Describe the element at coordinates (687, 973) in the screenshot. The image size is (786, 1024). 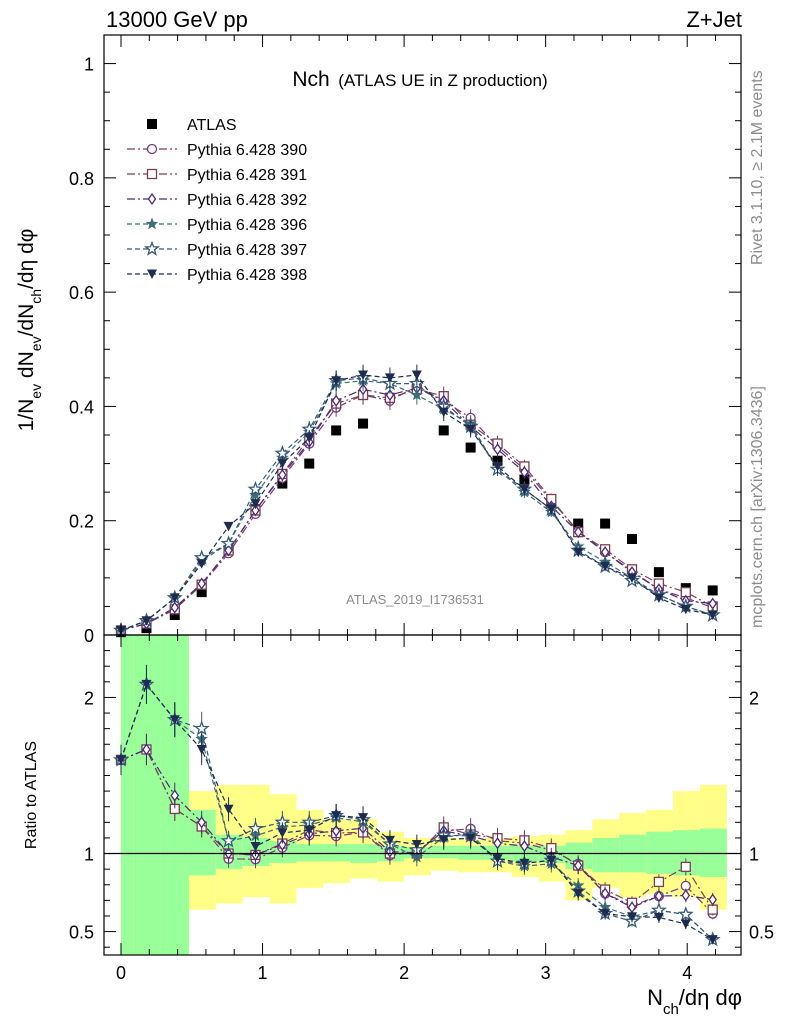
I see `x-tick-label: 4` at that location.